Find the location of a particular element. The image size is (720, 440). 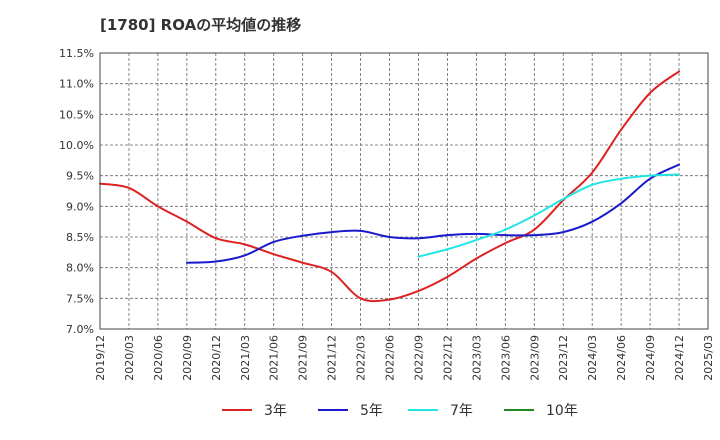

legend-label-0: 3年 is located at coordinates (275, 411).